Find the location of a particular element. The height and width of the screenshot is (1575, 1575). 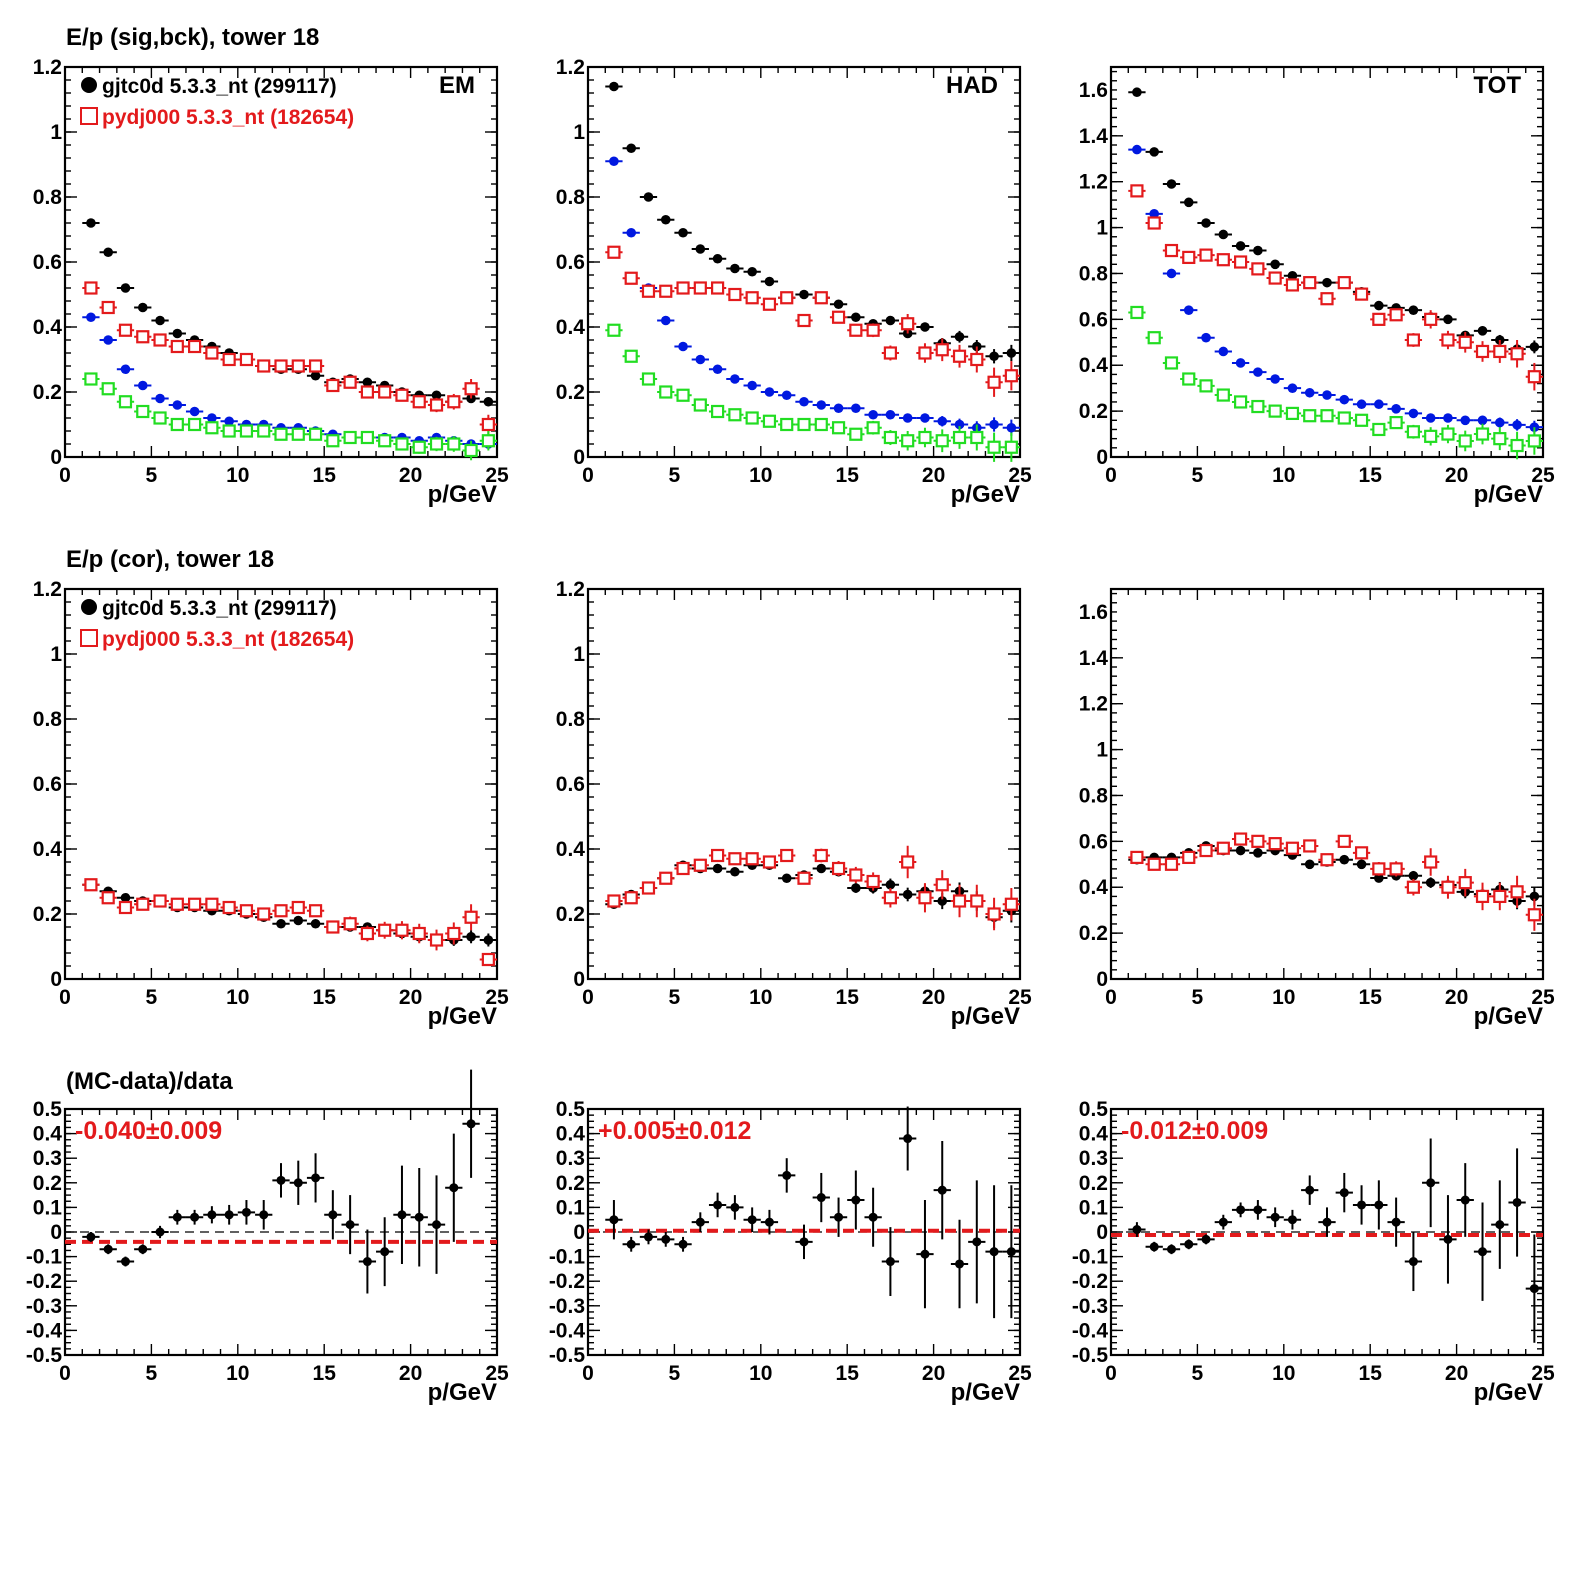

x-tick-label: 10 is located at coordinates (1283, 1373).